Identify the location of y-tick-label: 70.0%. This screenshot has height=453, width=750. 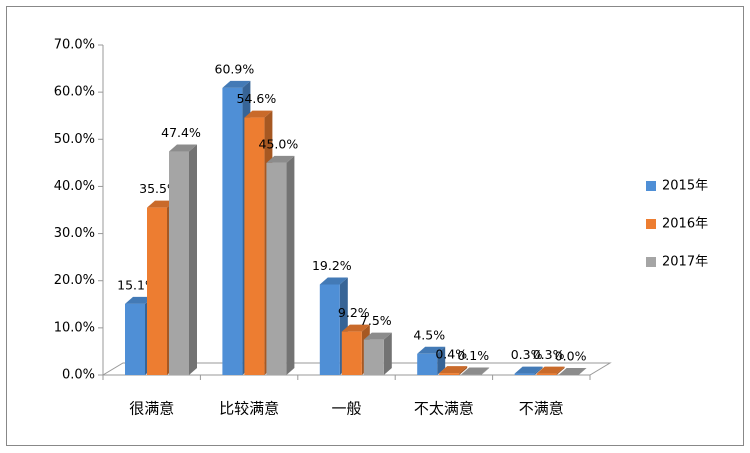
(74, 45).